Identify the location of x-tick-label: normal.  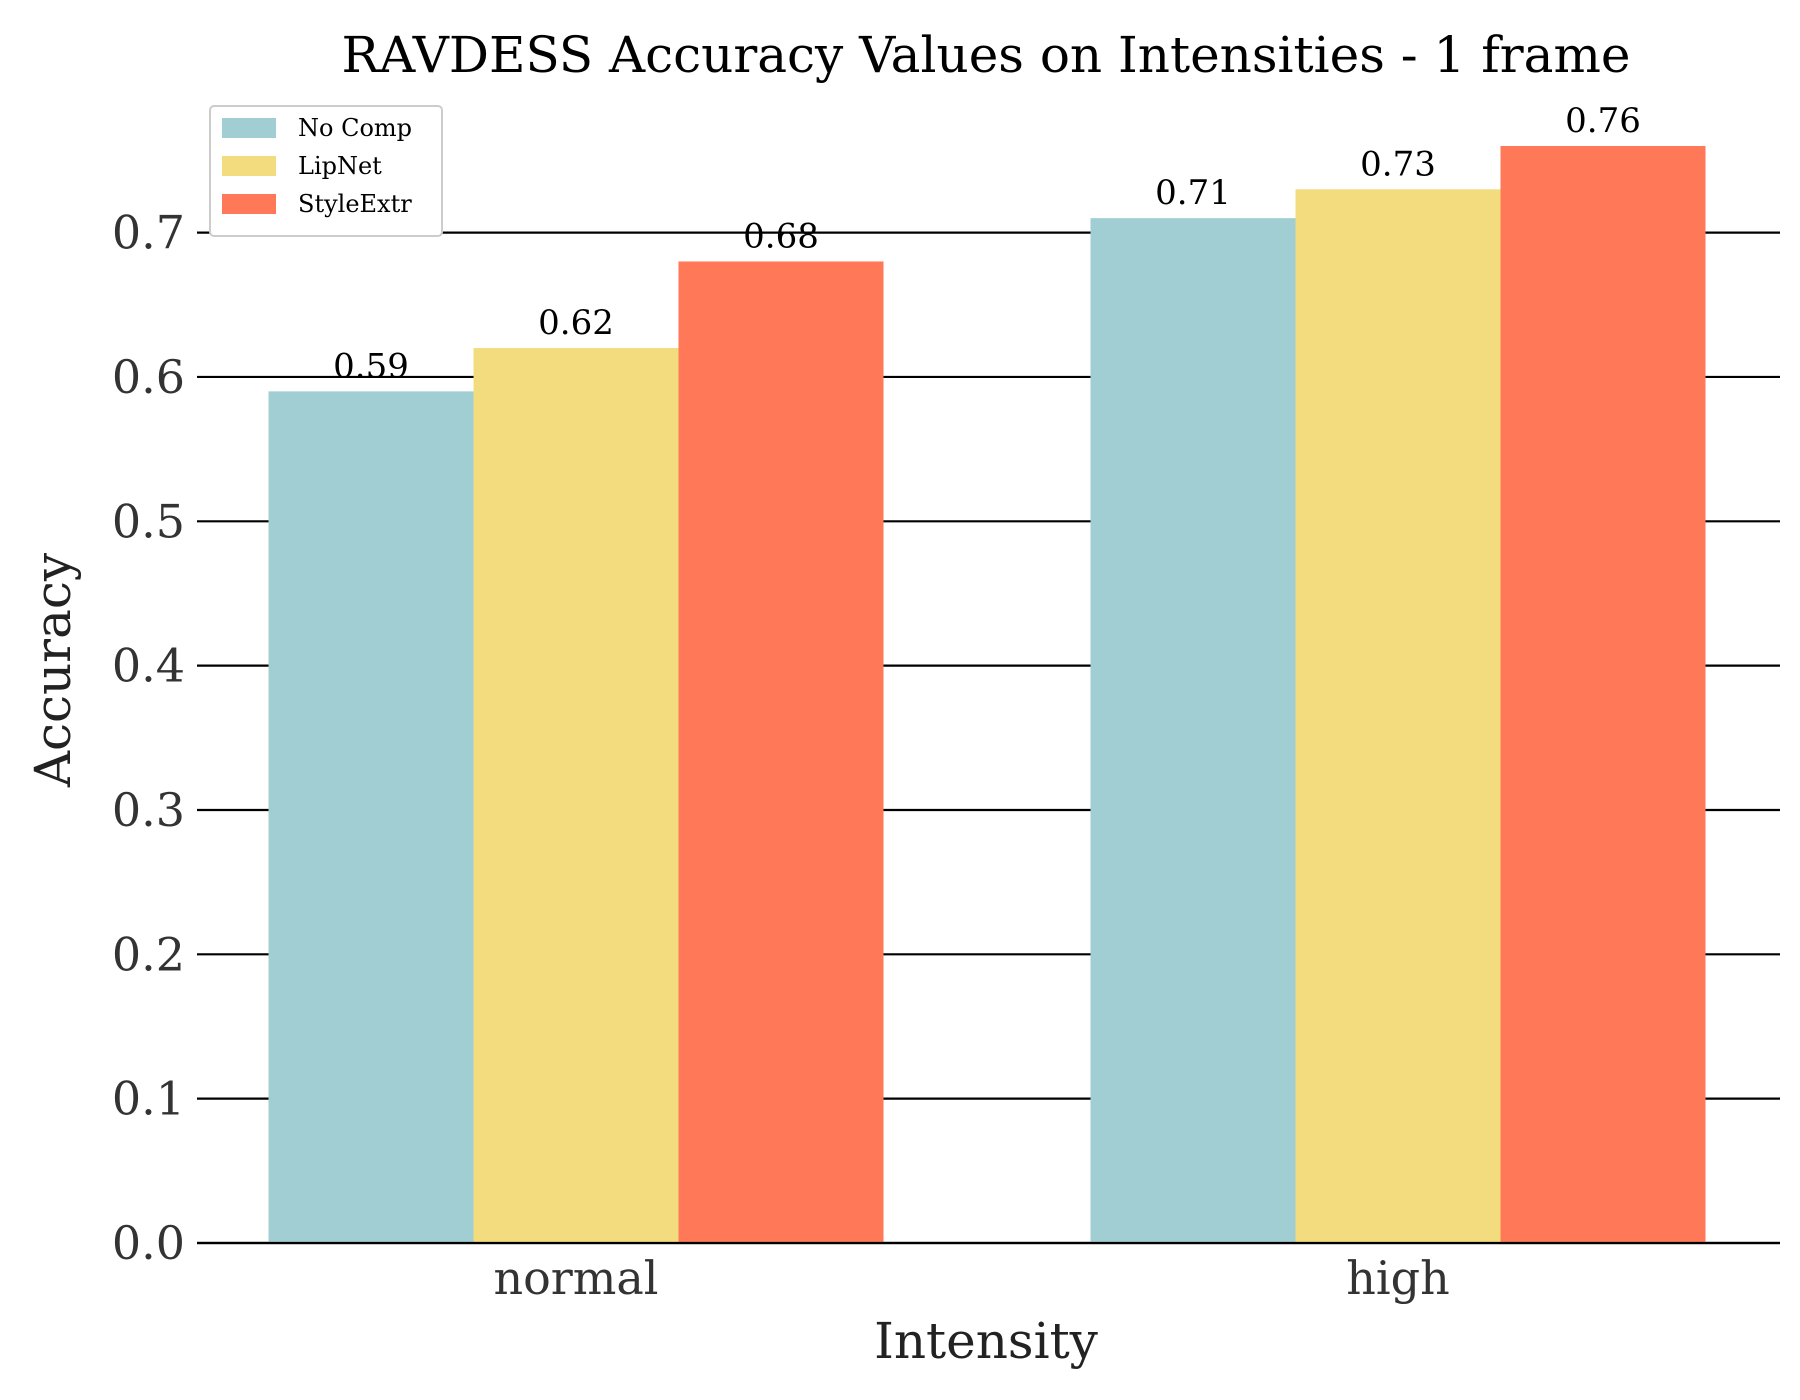
(575, 1278).